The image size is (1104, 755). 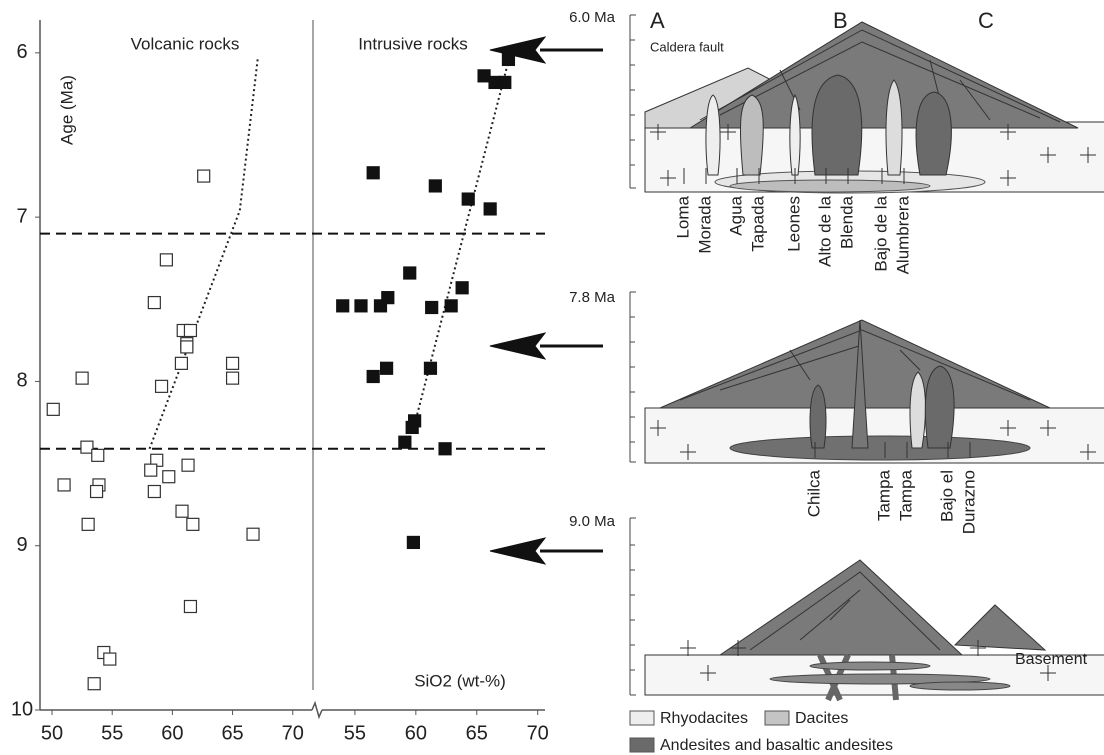 I want to click on intrusion-label: Leones, so click(x=793, y=224).